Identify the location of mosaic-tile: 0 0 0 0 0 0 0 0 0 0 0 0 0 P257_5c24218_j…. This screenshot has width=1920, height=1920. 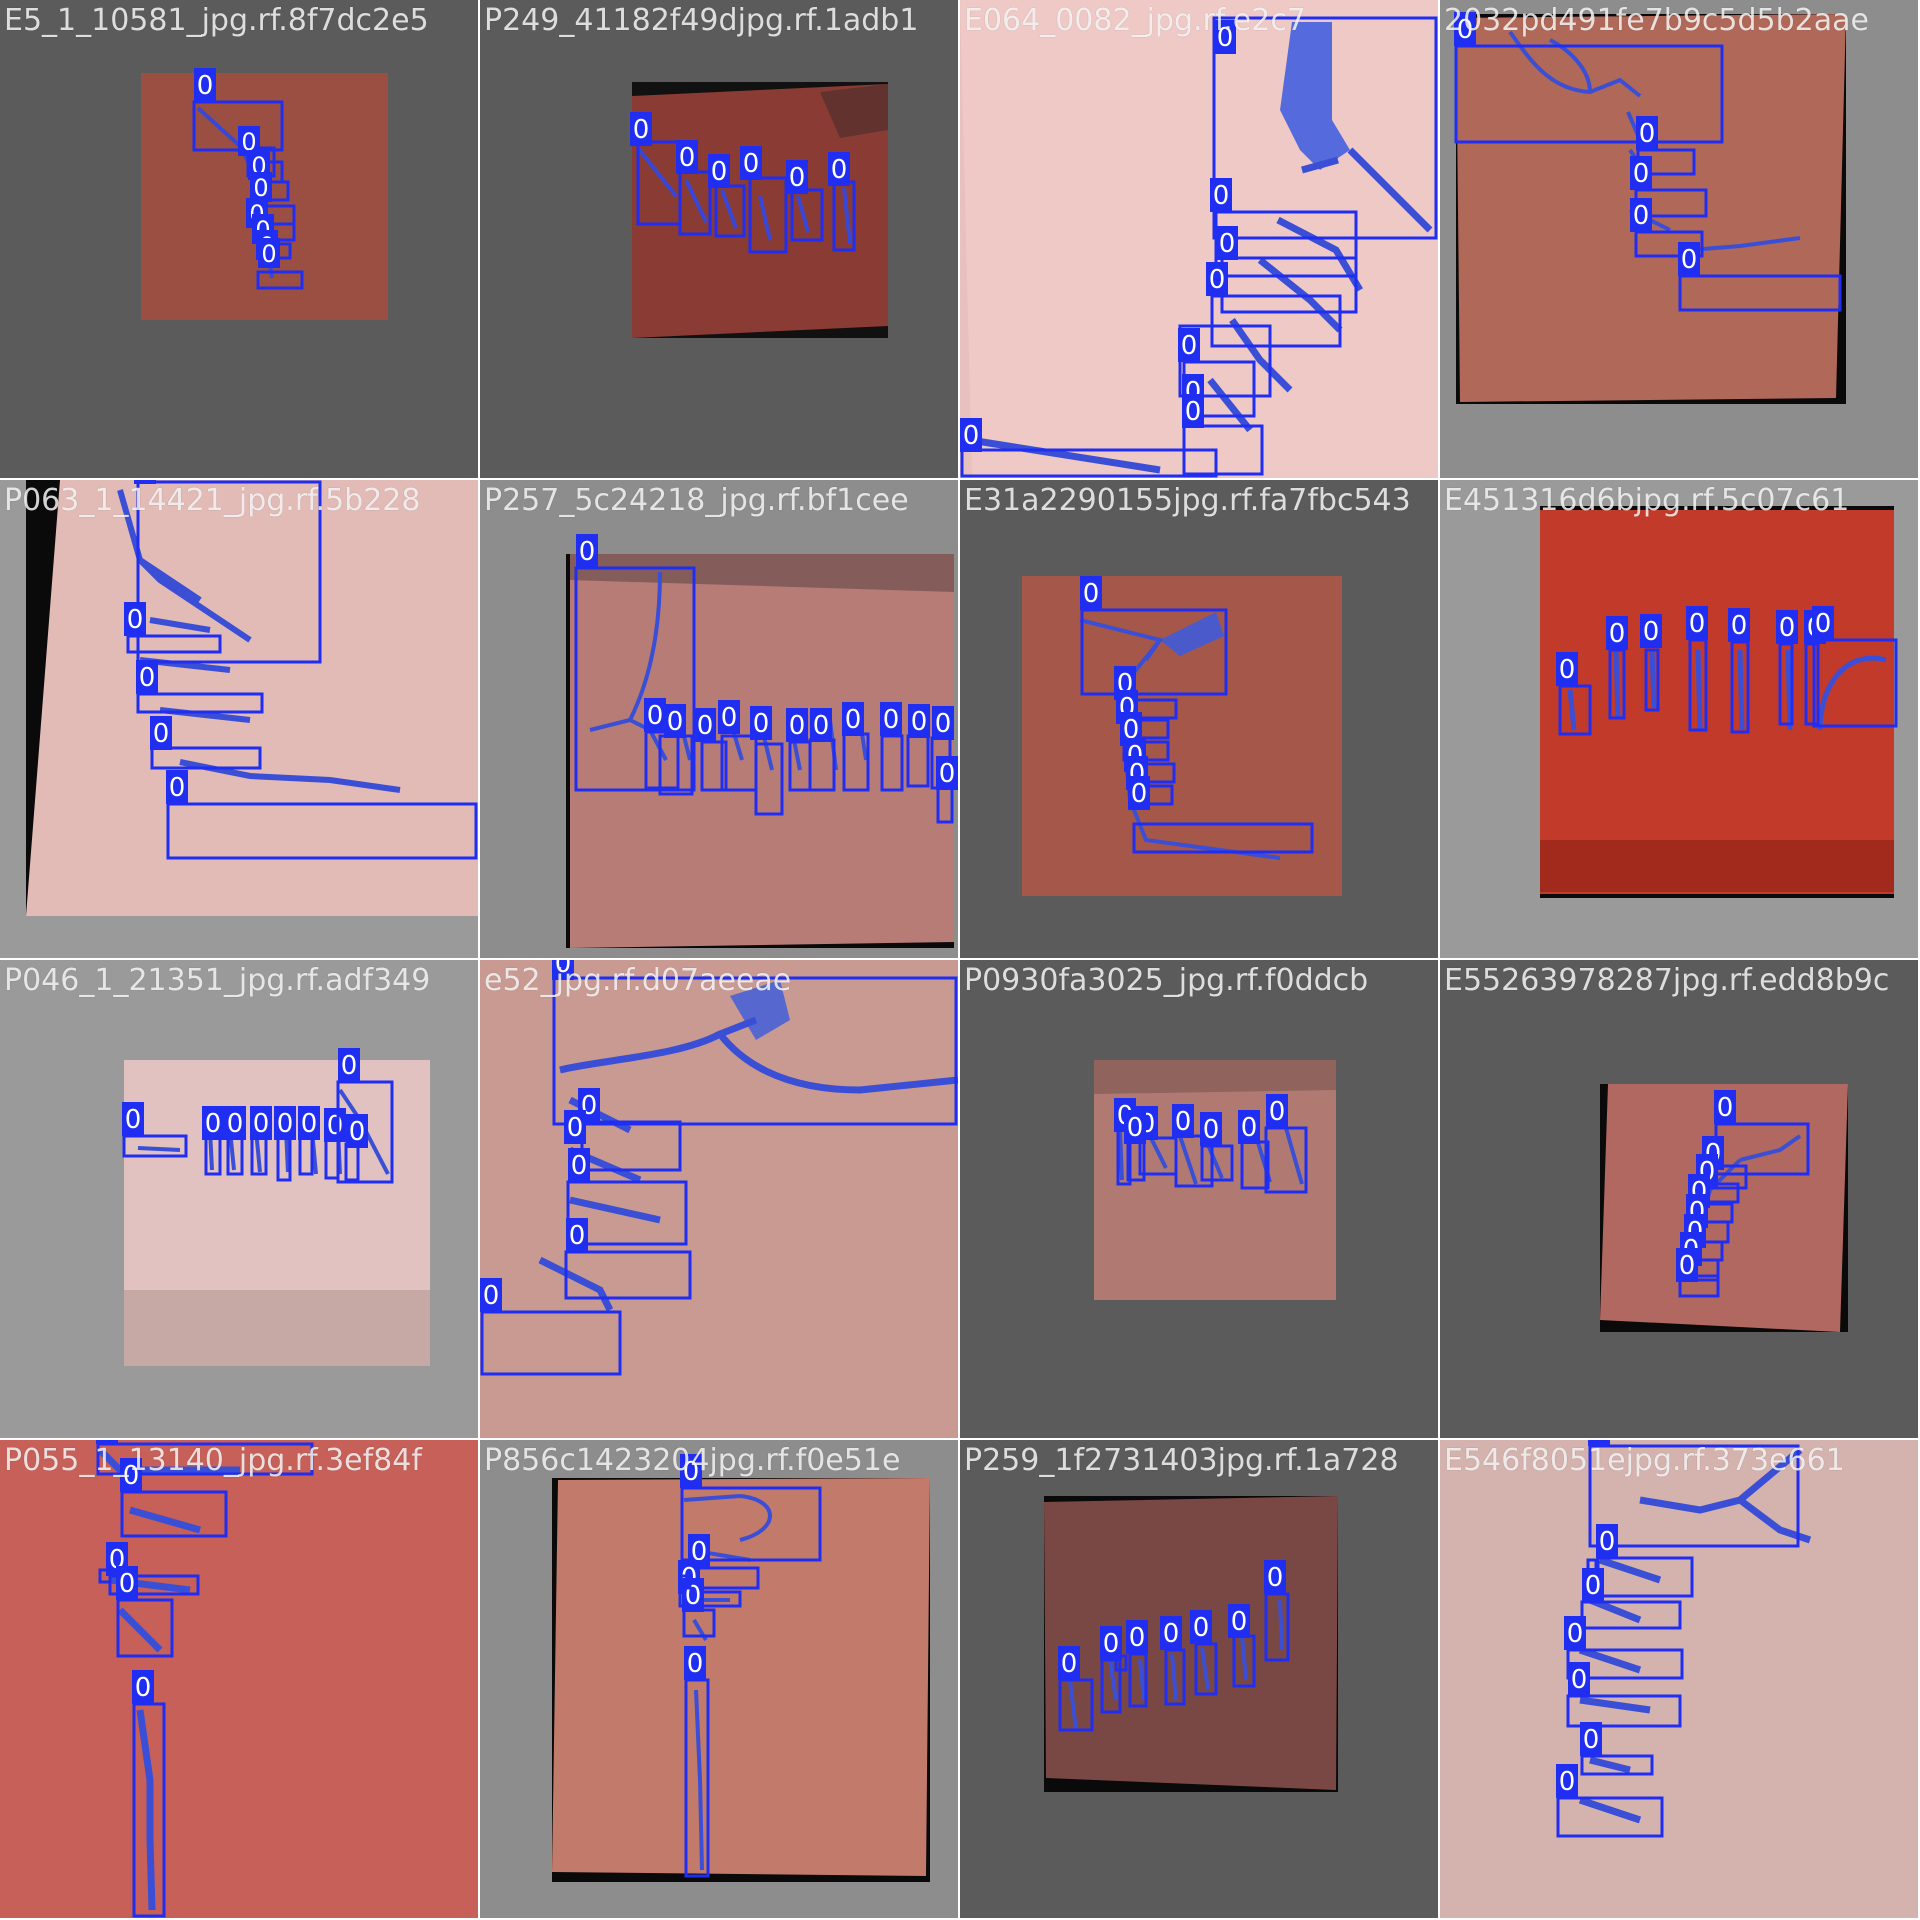
(719, 719).